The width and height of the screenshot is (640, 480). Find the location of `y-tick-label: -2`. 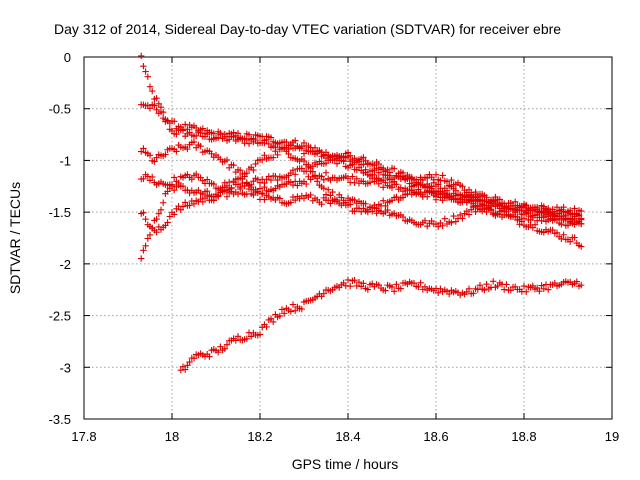

y-tick-label: -2 is located at coordinates (65, 264).